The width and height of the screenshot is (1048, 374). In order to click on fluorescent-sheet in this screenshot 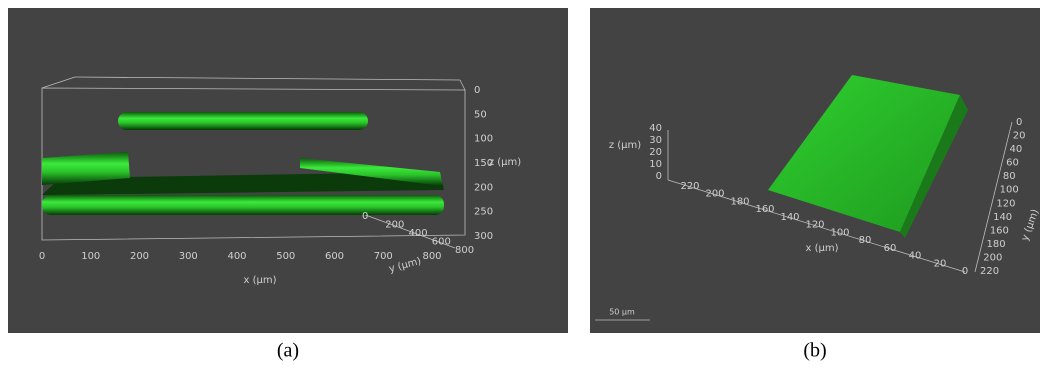, I will do `click(868, 156)`.